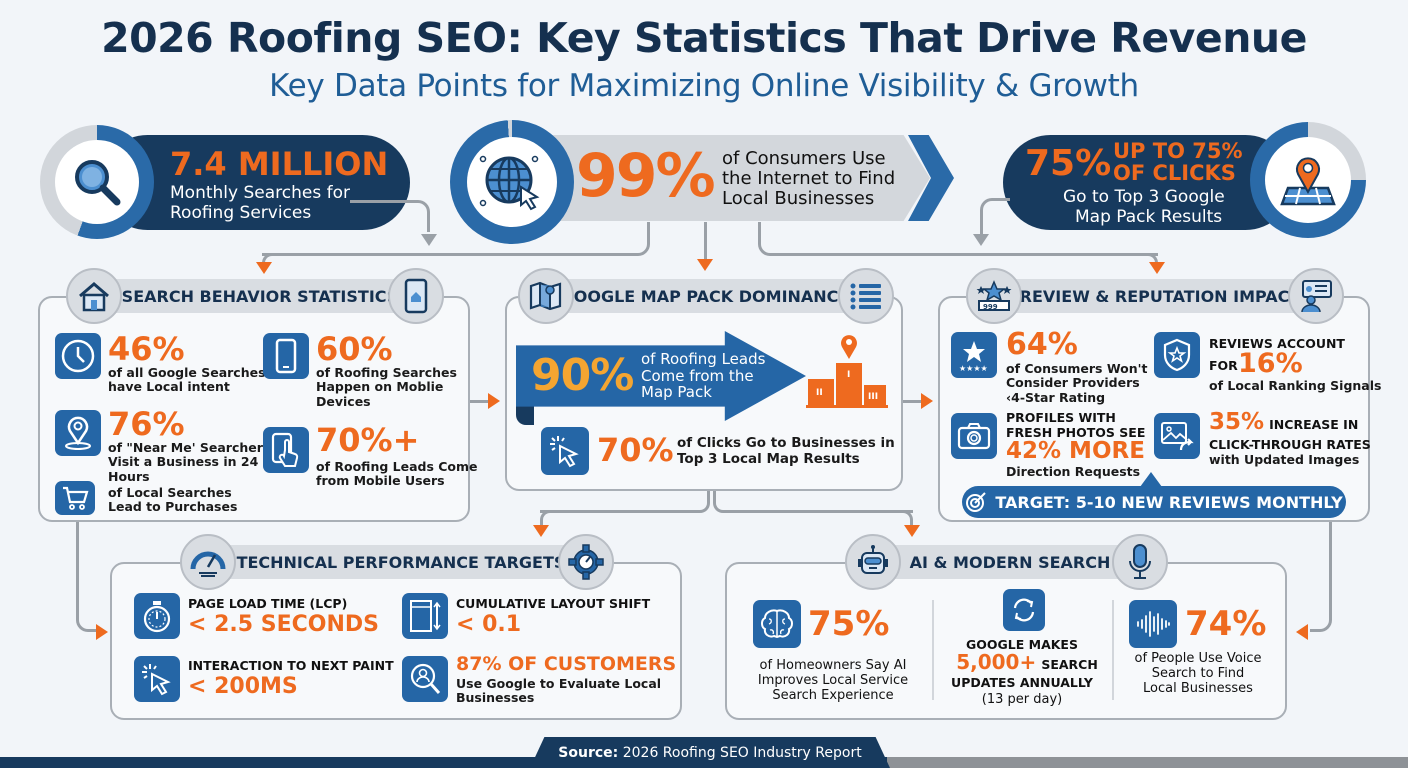  I want to click on speedometer-icon, so click(208, 564).